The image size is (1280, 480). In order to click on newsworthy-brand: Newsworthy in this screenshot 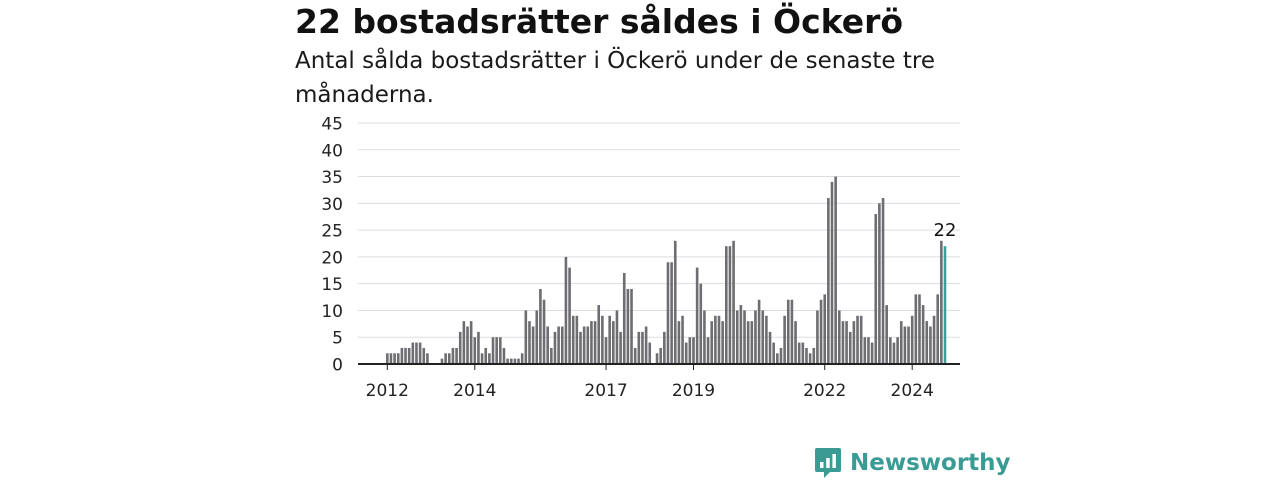, I will do `click(912, 463)`.